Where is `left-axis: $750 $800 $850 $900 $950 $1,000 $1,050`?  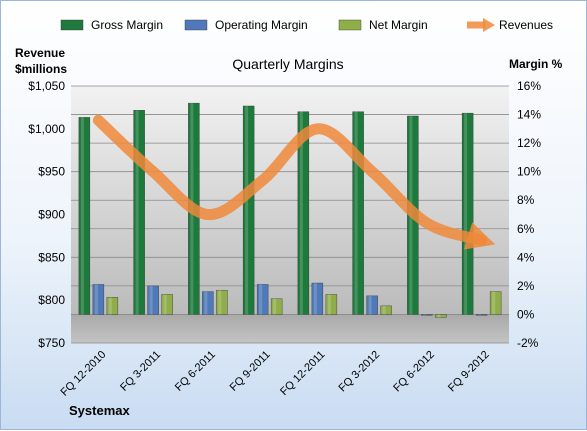 left-axis: $750 $800 $850 $900 $950 $1,000 $1,050 is located at coordinates (46, 214).